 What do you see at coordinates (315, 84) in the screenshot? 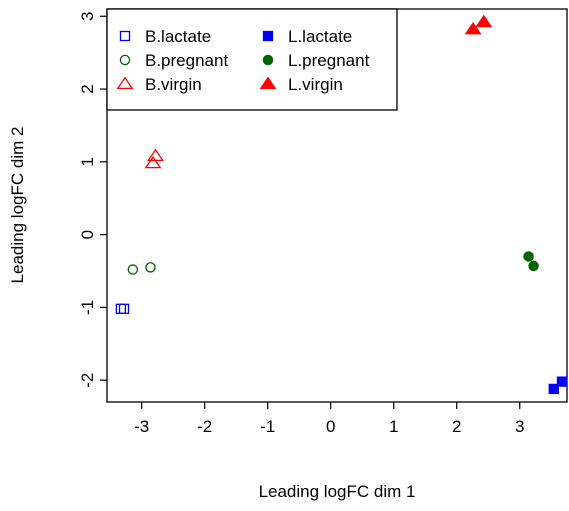
I see `legend-label: L.virgin` at bounding box center [315, 84].